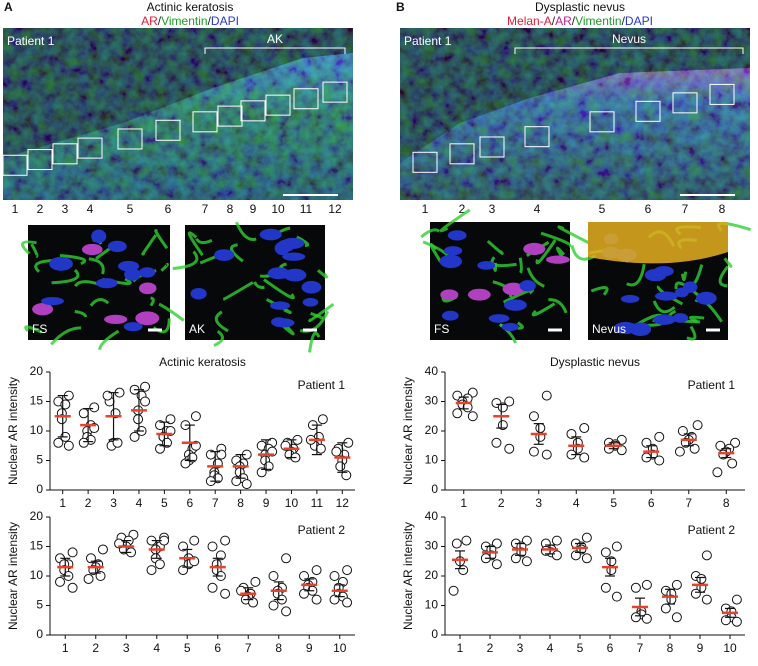  Describe the element at coordinates (490, 648) in the screenshot. I see `x-tick-label: 2` at that location.